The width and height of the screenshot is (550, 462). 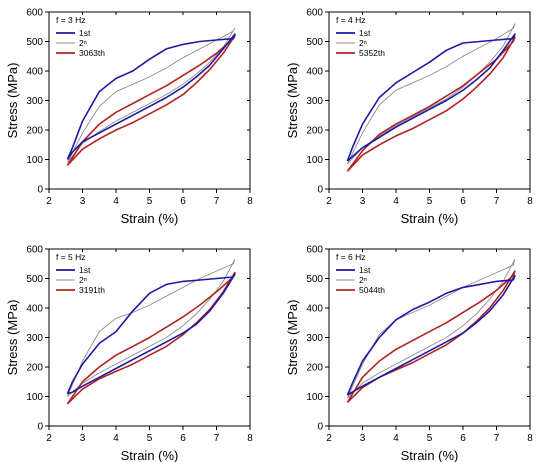 What do you see at coordinates (92, 290) in the screenshot?
I see `legend-label-3: 3191th` at bounding box center [92, 290].